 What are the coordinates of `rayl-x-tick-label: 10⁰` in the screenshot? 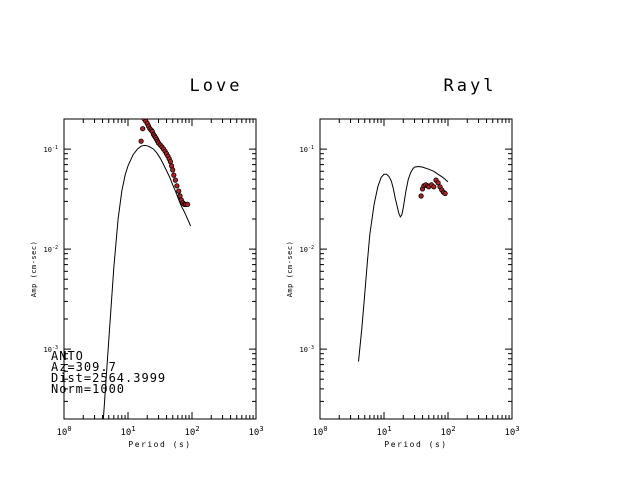 It's located at (319, 431).